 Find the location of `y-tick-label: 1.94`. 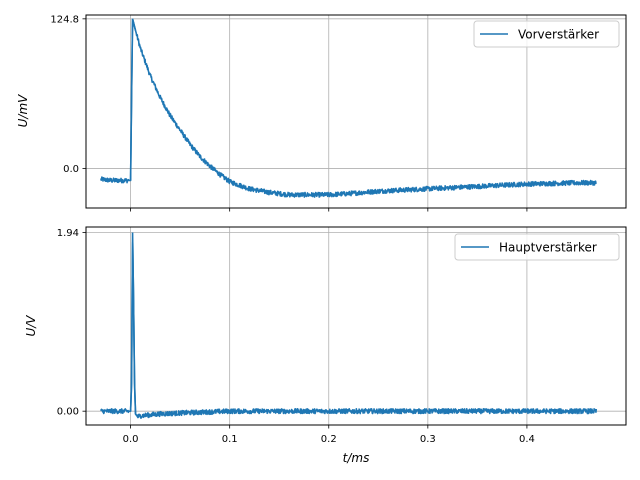

y-tick-label: 1.94 is located at coordinates (68, 233).